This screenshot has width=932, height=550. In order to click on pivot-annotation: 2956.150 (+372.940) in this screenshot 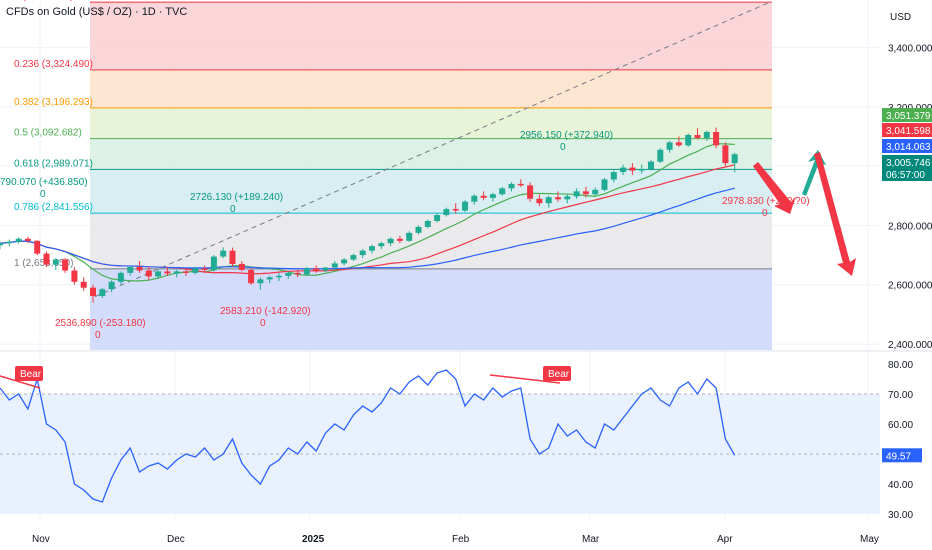, I will do `click(566, 135)`.